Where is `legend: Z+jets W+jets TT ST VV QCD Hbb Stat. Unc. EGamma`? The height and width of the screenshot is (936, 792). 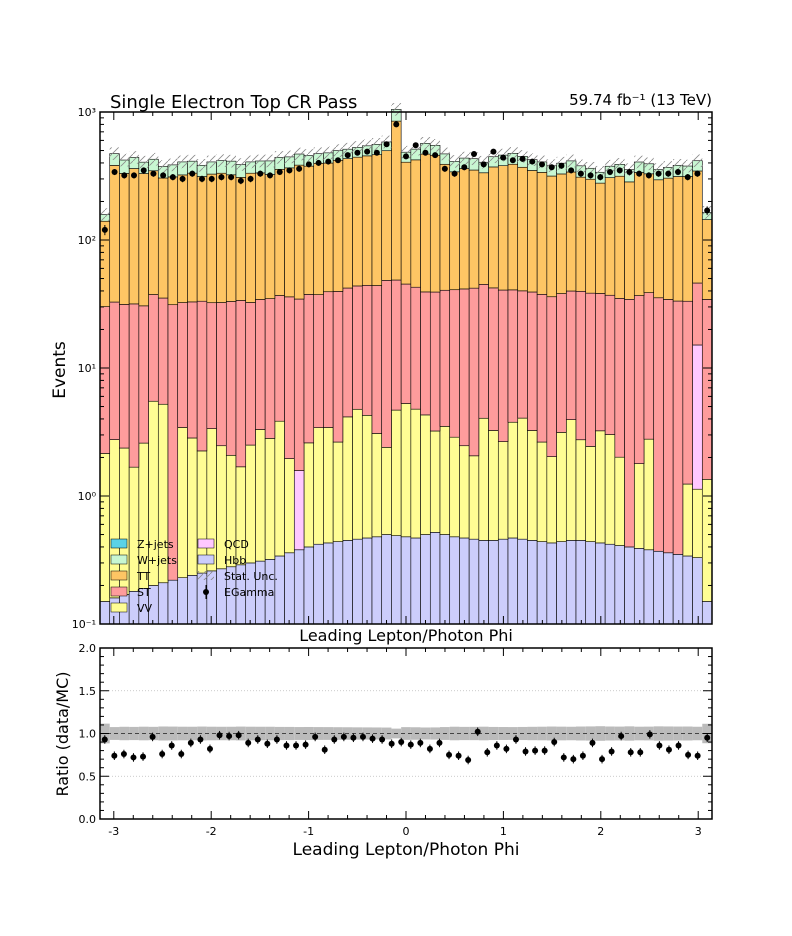 legend: Z+jets W+jets TT ST VV QCD Hbb Stat. Unc. EGamma is located at coordinates (194, 576).